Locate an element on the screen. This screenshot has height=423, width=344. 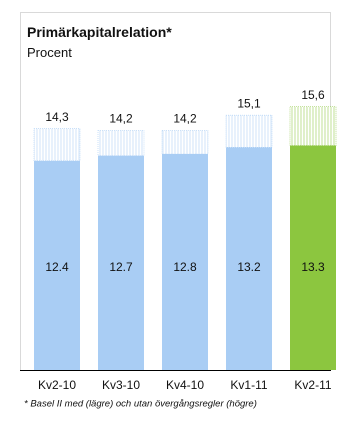
value-label: 12.4 is located at coordinates (57, 267).